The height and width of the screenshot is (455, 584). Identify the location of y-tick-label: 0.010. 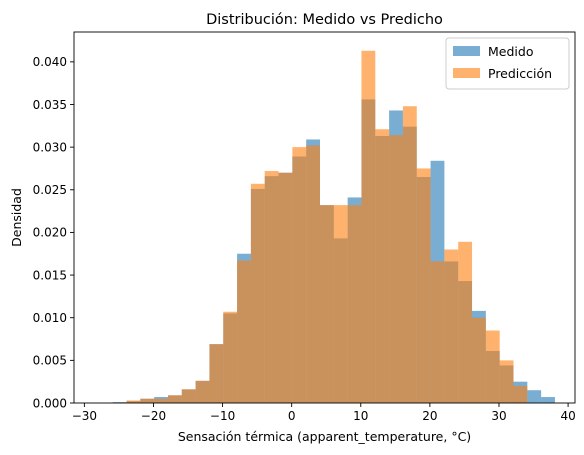
(50, 318).